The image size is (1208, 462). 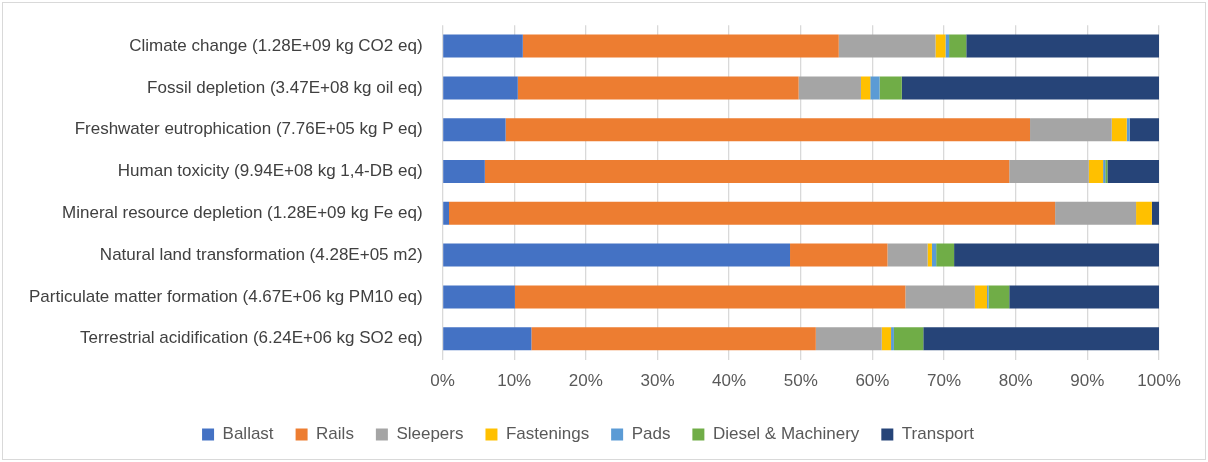 I want to click on x-tick-label: 10%, so click(x=514, y=381).